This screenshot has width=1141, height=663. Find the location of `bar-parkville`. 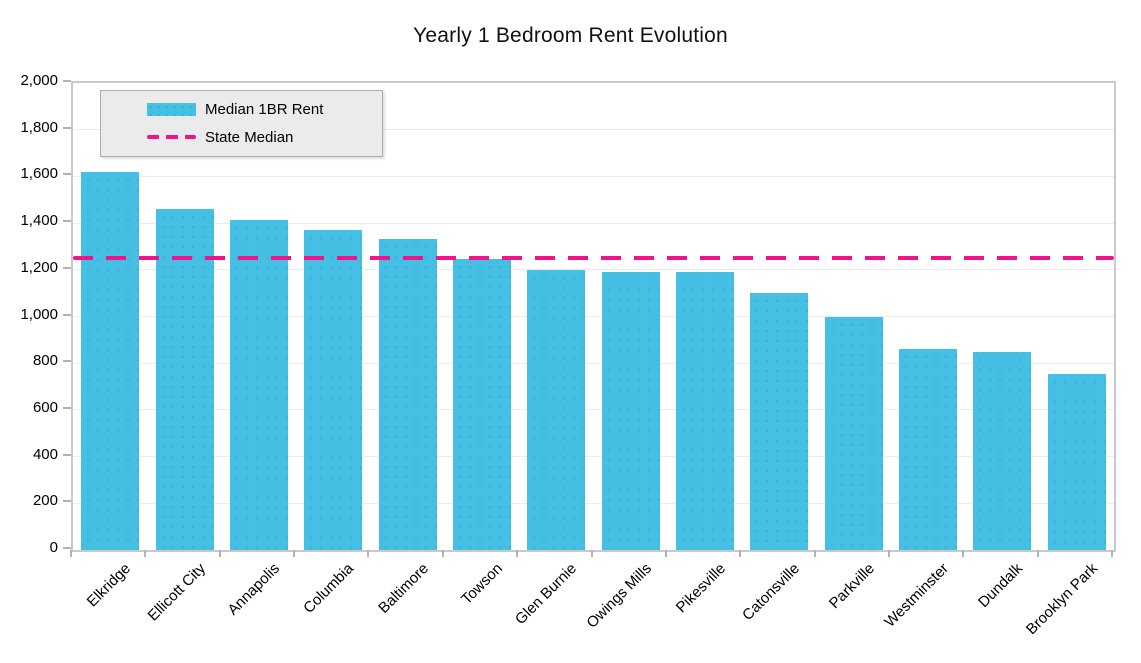

bar-parkville is located at coordinates (853, 433).